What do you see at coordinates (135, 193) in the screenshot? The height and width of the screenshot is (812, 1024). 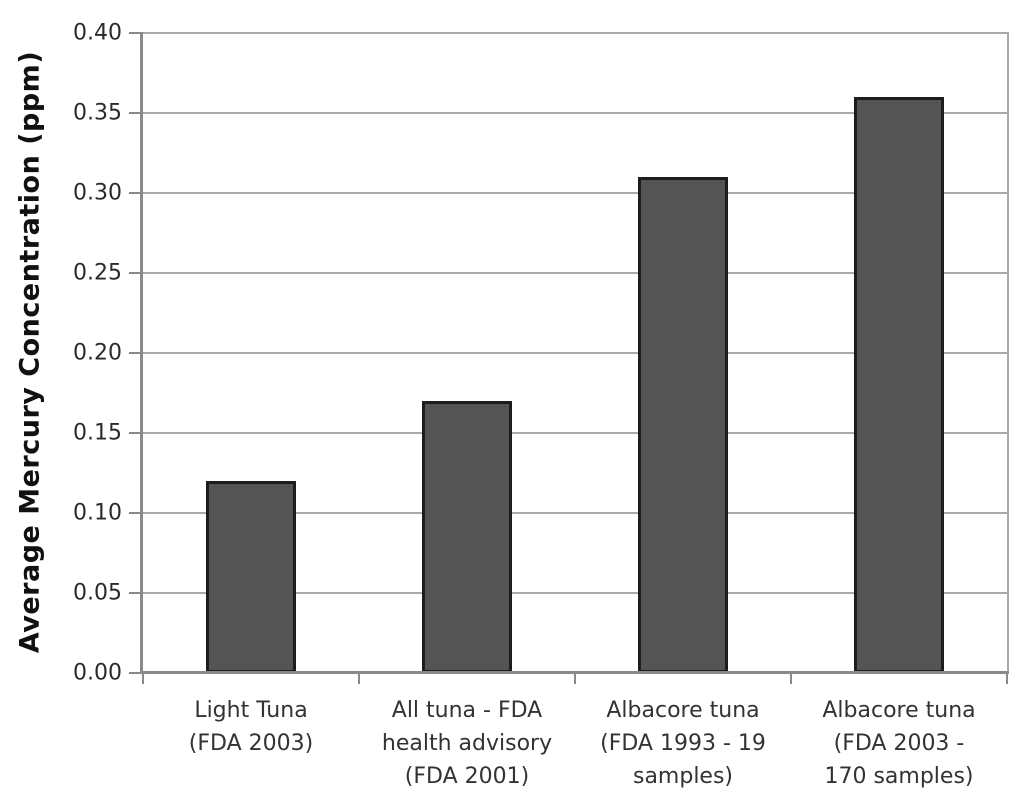 I see `y-tick-mark-0.30` at bounding box center [135, 193].